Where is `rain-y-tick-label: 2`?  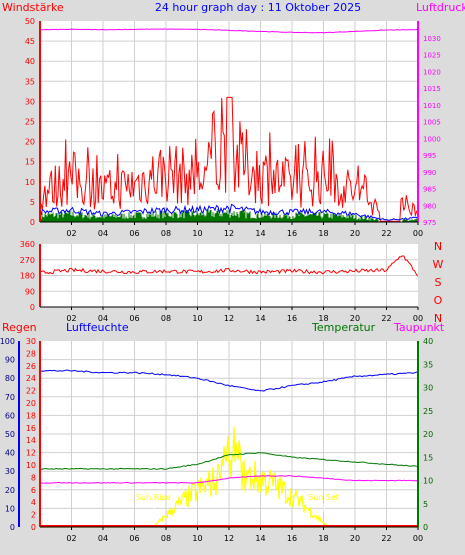 rain-y-tick-label: 2 is located at coordinates (33, 515).